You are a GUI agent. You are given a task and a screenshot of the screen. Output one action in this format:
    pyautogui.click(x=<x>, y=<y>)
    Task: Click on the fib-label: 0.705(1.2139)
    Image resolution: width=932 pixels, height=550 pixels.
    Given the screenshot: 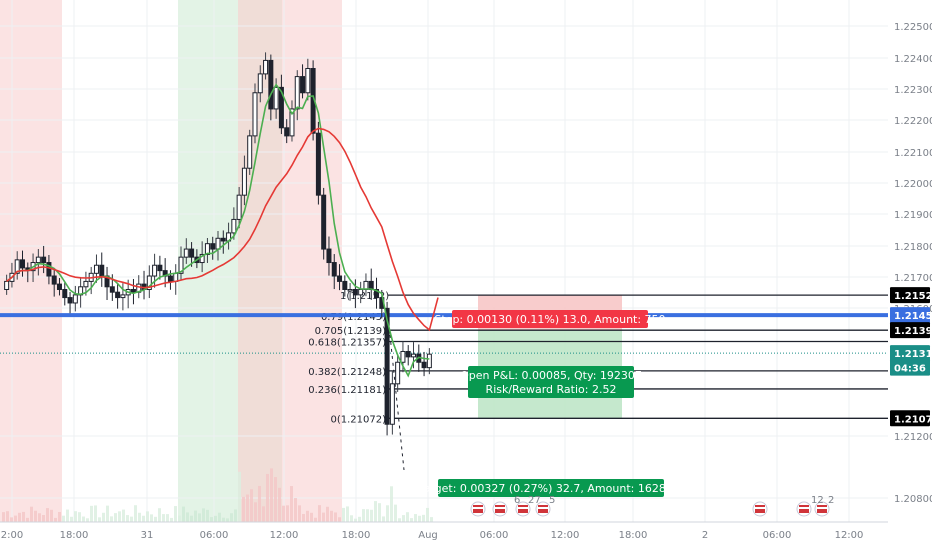 What is the action you would take?
    pyautogui.click(x=351, y=331)
    